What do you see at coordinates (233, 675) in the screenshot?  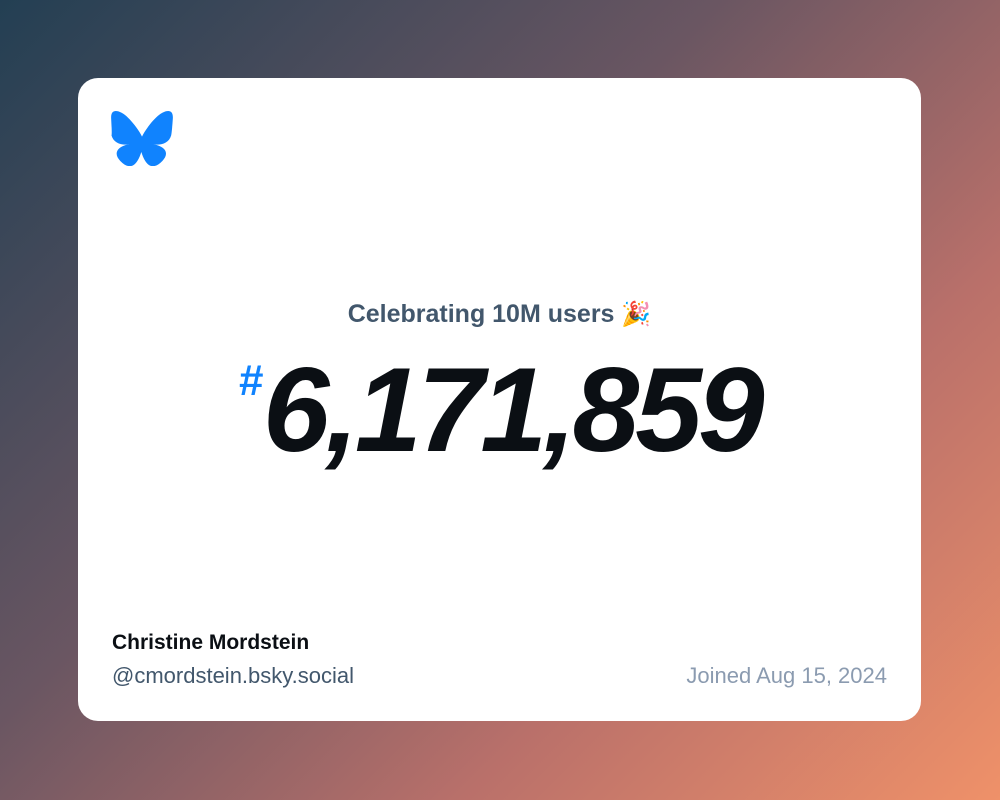 I see `user-handle: @cmordstein.bsky.social` at bounding box center [233, 675].